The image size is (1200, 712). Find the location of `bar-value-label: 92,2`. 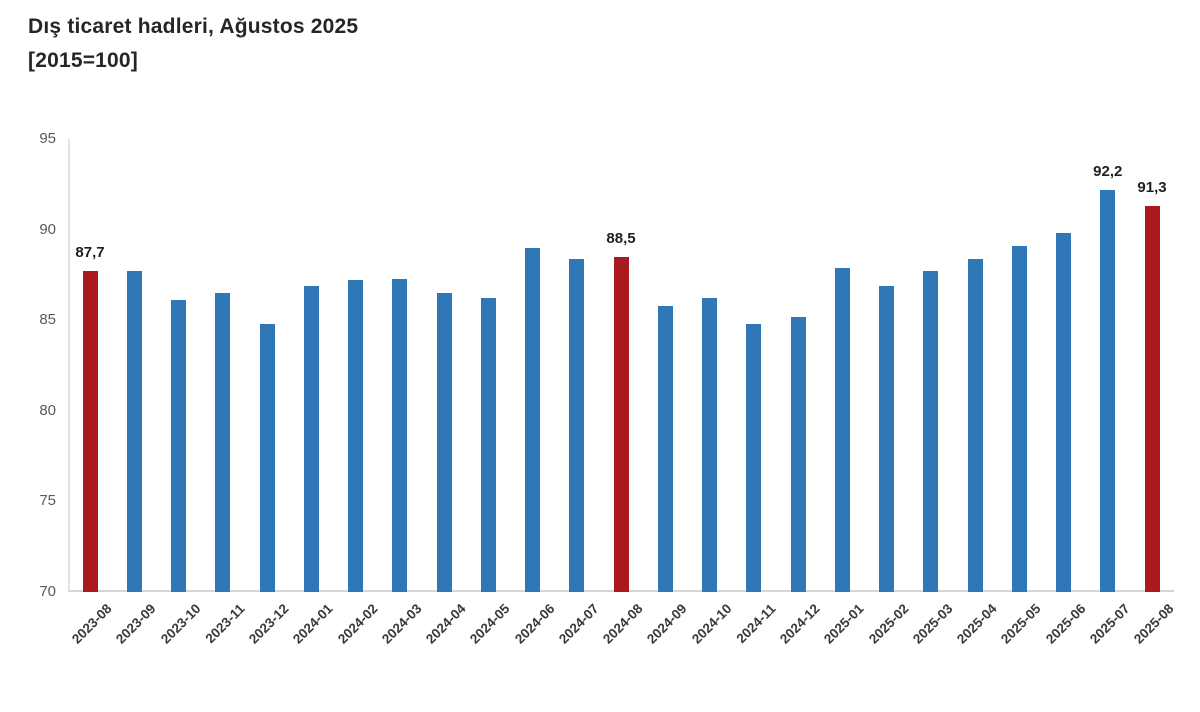

bar-value-label: 92,2 is located at coordinates (1108, 171).